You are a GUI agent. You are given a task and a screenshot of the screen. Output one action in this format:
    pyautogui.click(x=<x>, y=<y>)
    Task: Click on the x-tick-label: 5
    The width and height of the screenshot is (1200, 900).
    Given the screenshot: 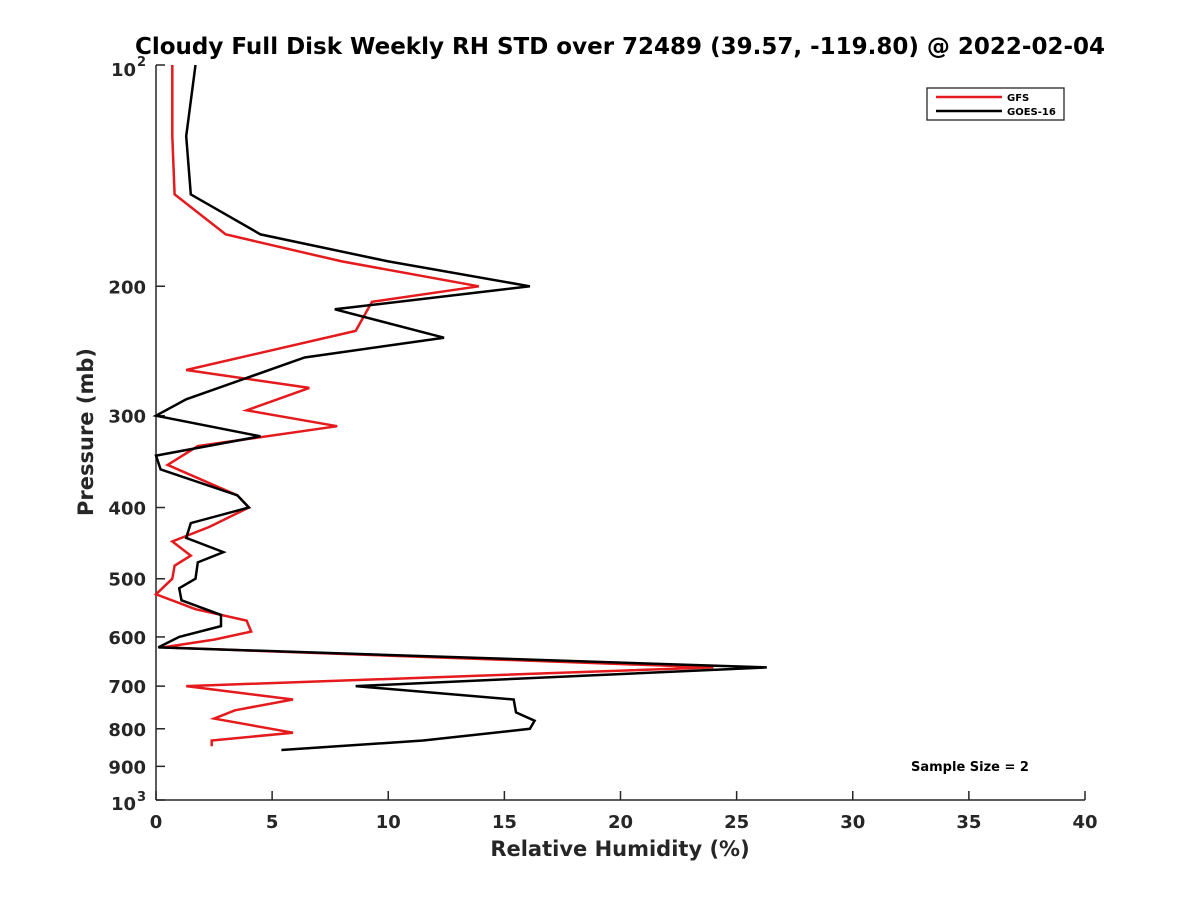 What is the action you would take?
    pyautogui.click(x=272, y=822)
    